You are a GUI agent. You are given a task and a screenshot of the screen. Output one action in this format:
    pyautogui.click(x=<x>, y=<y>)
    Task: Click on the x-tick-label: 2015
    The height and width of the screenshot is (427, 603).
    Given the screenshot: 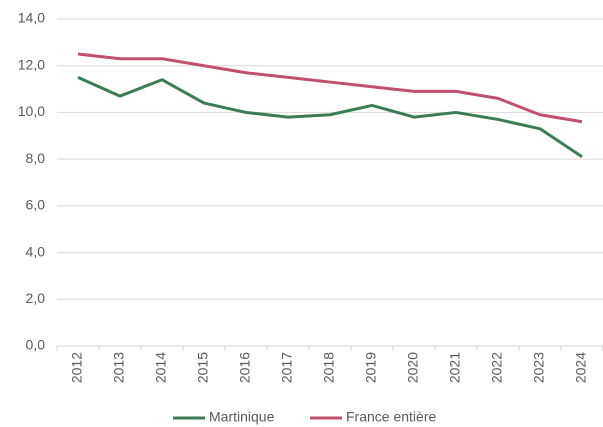 What is the action you would take?
    pyautogui.click(x=203, y=367)
    